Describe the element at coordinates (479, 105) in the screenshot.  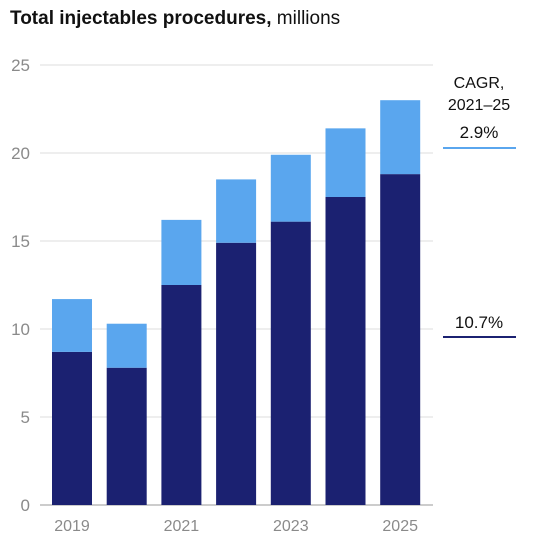
I see `cagr-header-line2: 2021–25` at that location.